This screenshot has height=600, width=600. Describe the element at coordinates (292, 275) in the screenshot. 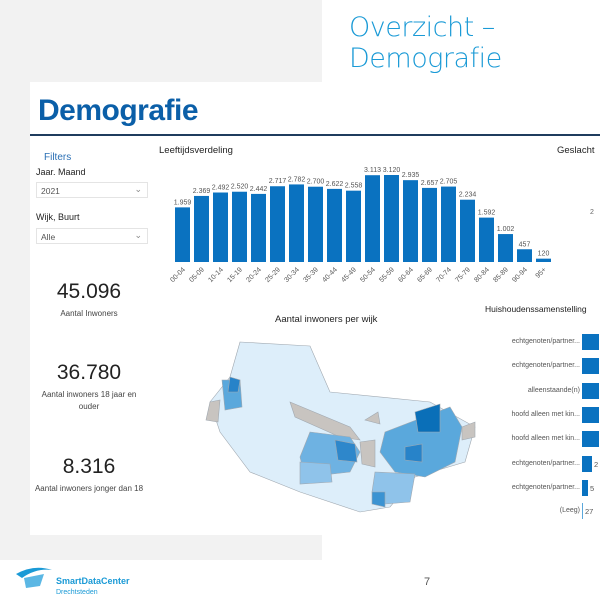

I see `x-tick-label: 30-34` at that location.